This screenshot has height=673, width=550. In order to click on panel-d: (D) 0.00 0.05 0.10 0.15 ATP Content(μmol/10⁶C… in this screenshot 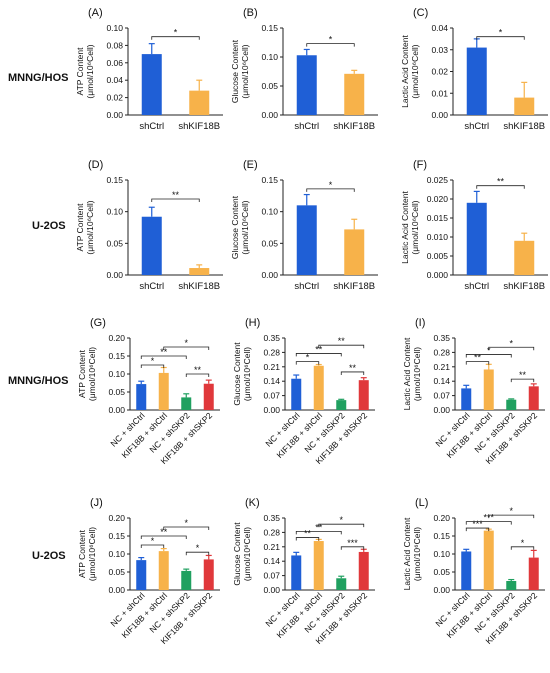, I will do `click(149, 225)`.